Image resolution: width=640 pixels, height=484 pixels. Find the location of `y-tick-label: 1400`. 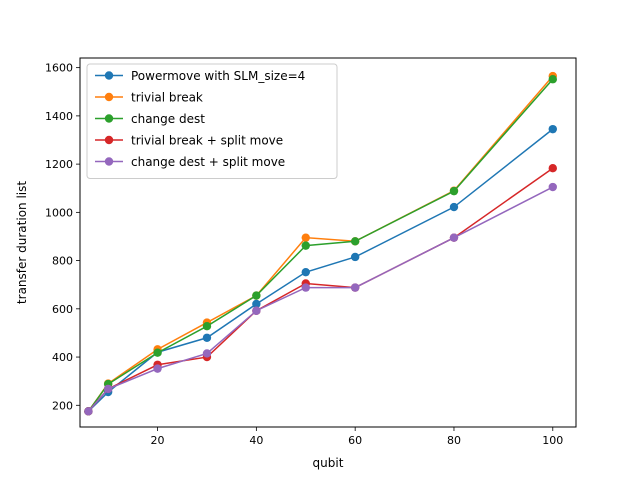

y-tick-label: 1400 is located at coordinates (59, 116).